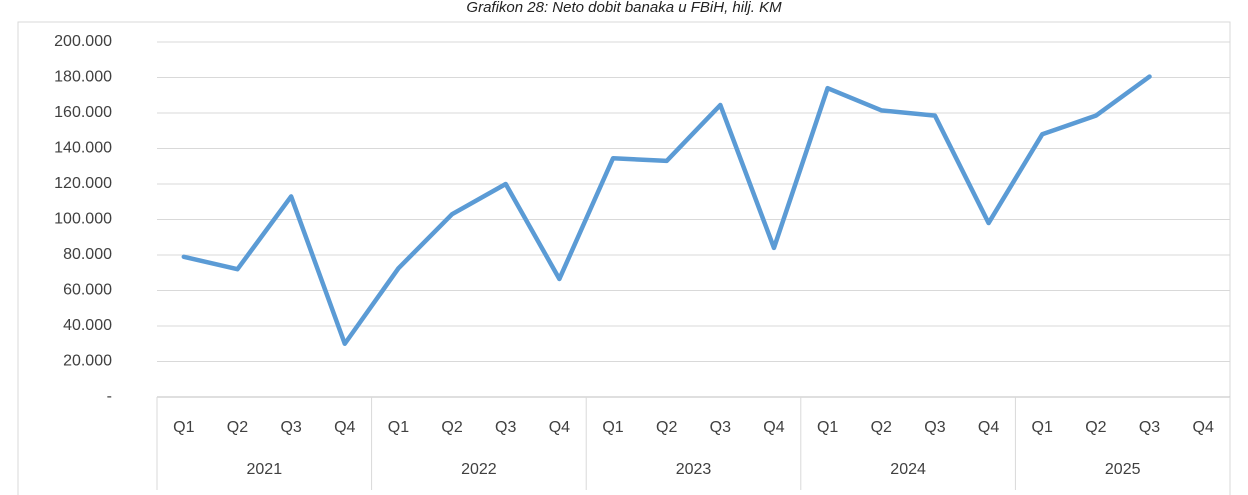 The height and width of the screenshot is (495, 1248). Describe the element at coordinates (1123, 469) in the screenshot. I see `x-group-label: 2025` at that location.